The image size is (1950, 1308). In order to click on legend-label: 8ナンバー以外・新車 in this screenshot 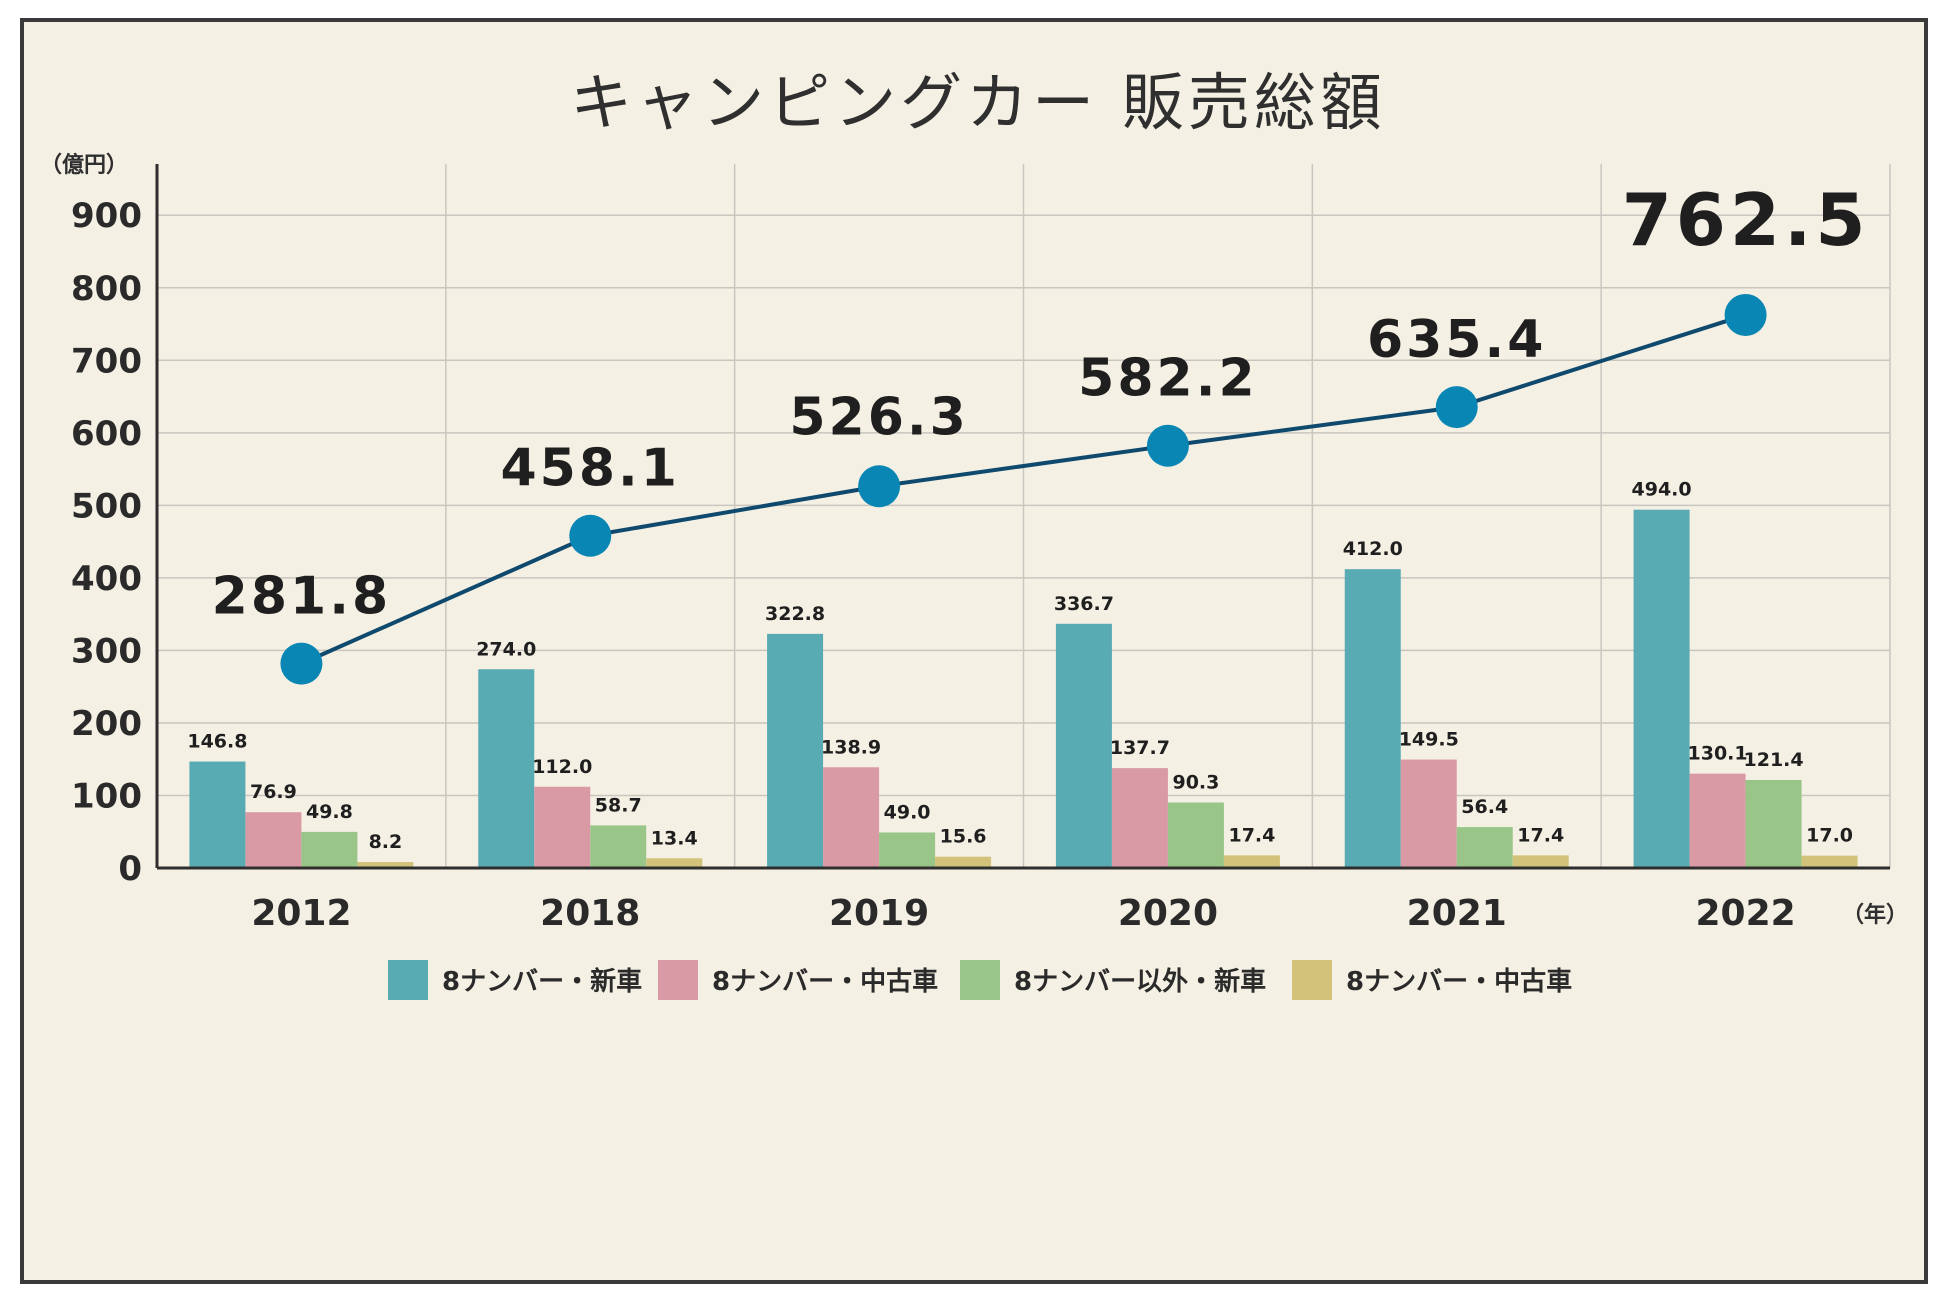, I will do `click(1140, 981)`.